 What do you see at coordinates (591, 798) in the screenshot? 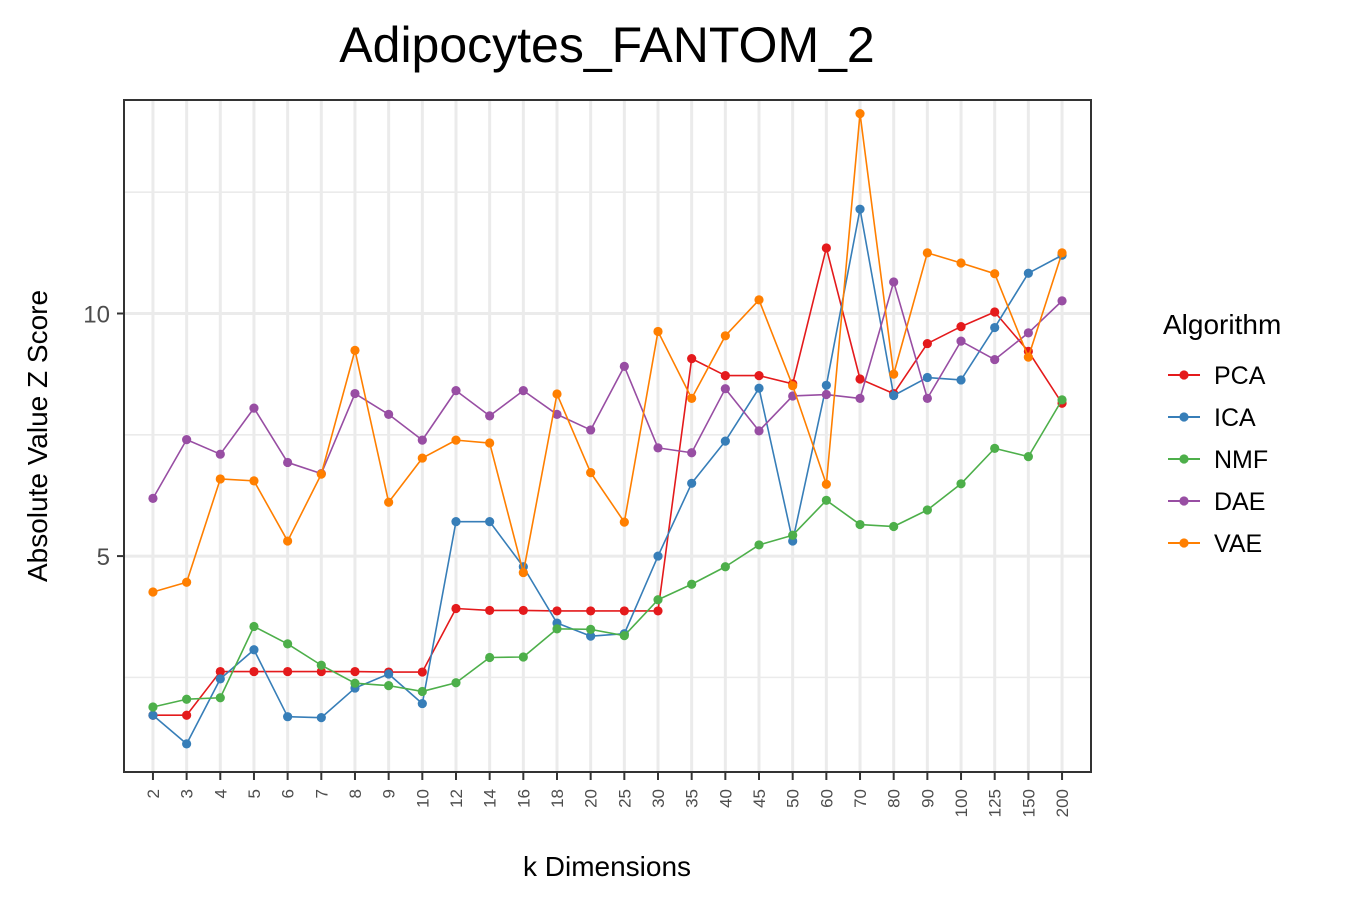
I see `x-tick-label: 20` at bounding box center [591, 798].